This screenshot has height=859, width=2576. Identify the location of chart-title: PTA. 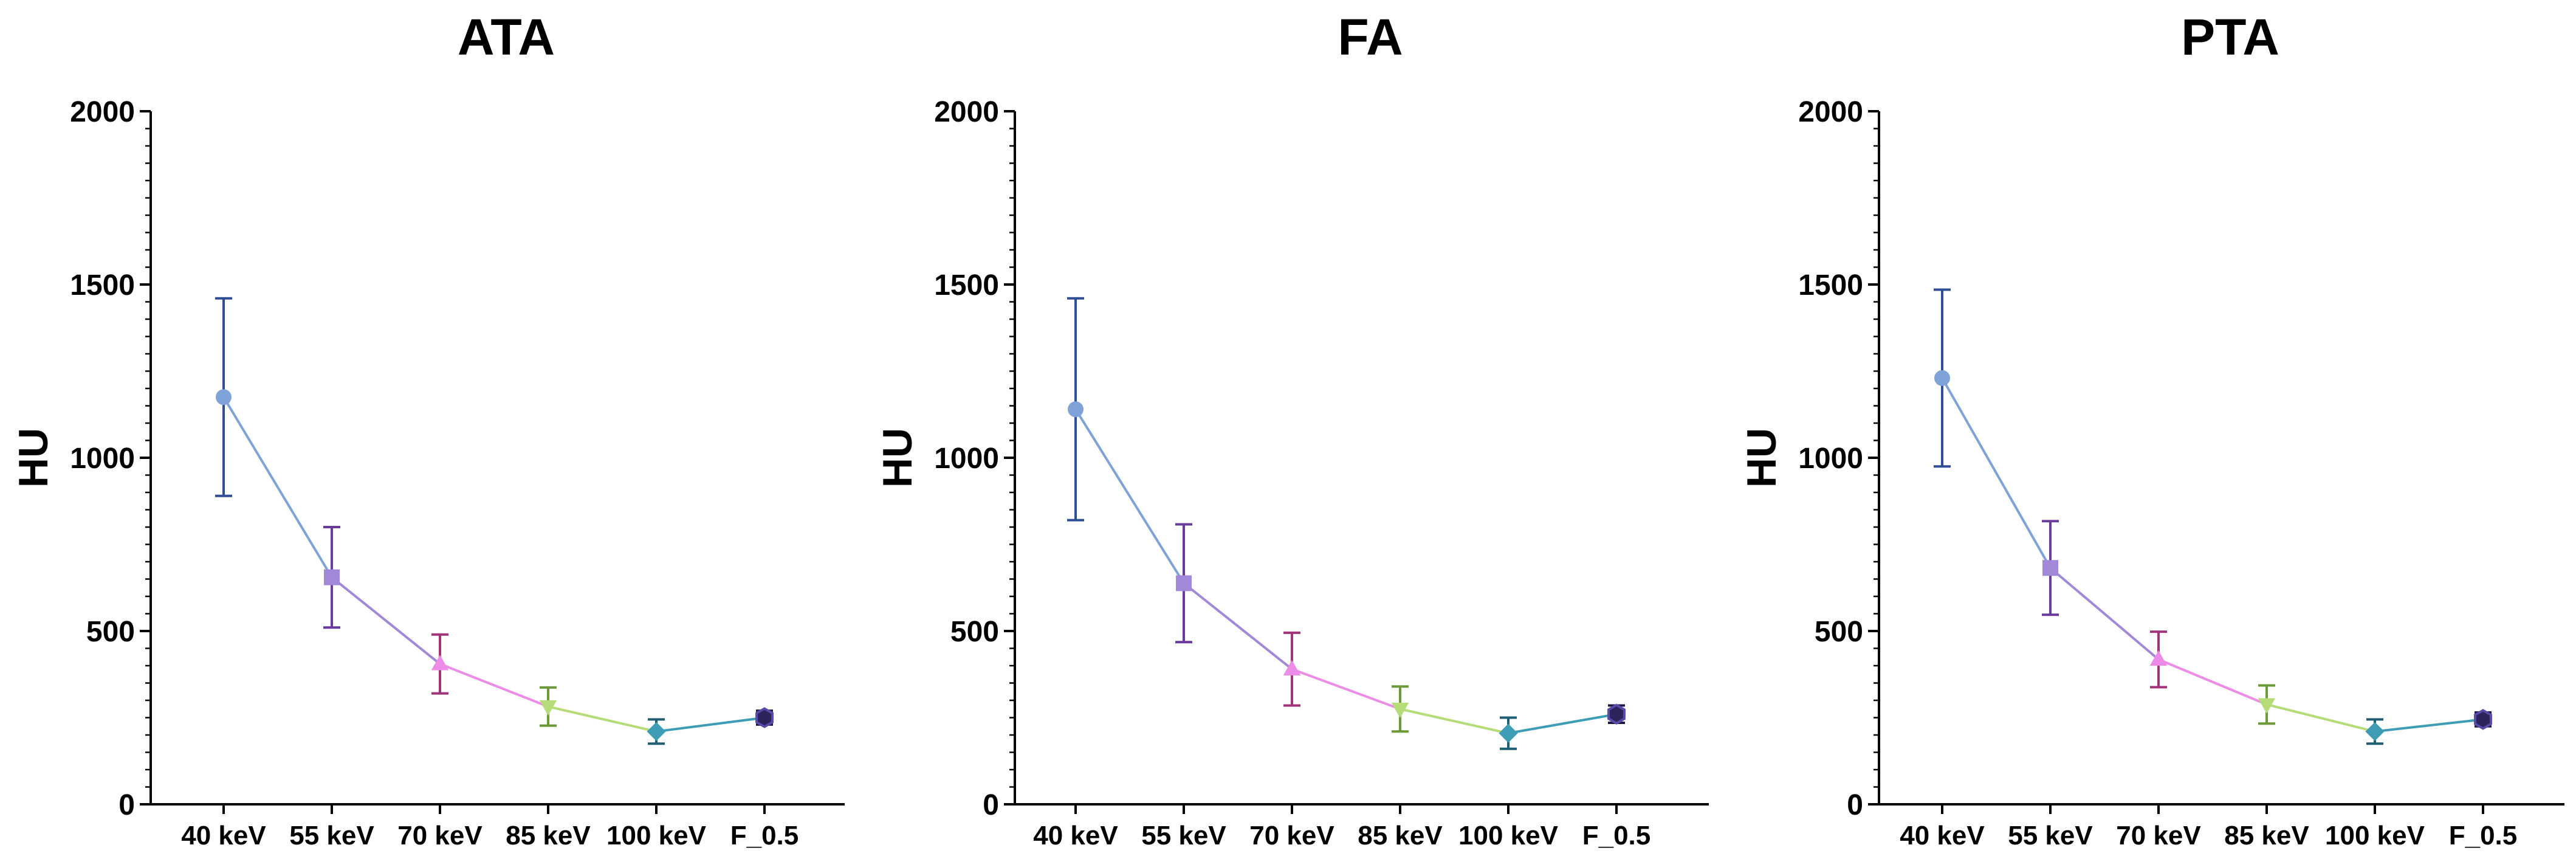
(2230, 37).